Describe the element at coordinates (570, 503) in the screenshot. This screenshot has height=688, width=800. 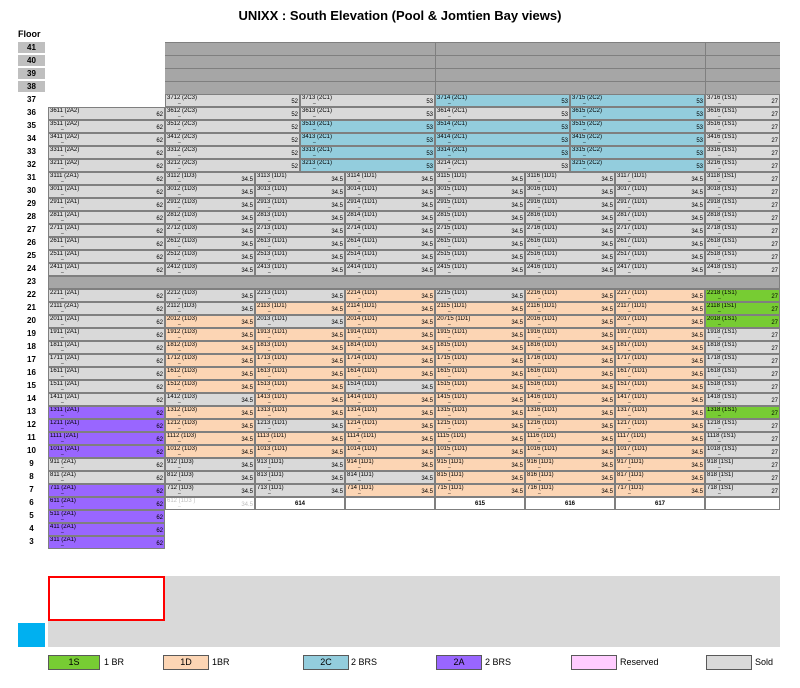
I see `unit-cell: 616` at that location.